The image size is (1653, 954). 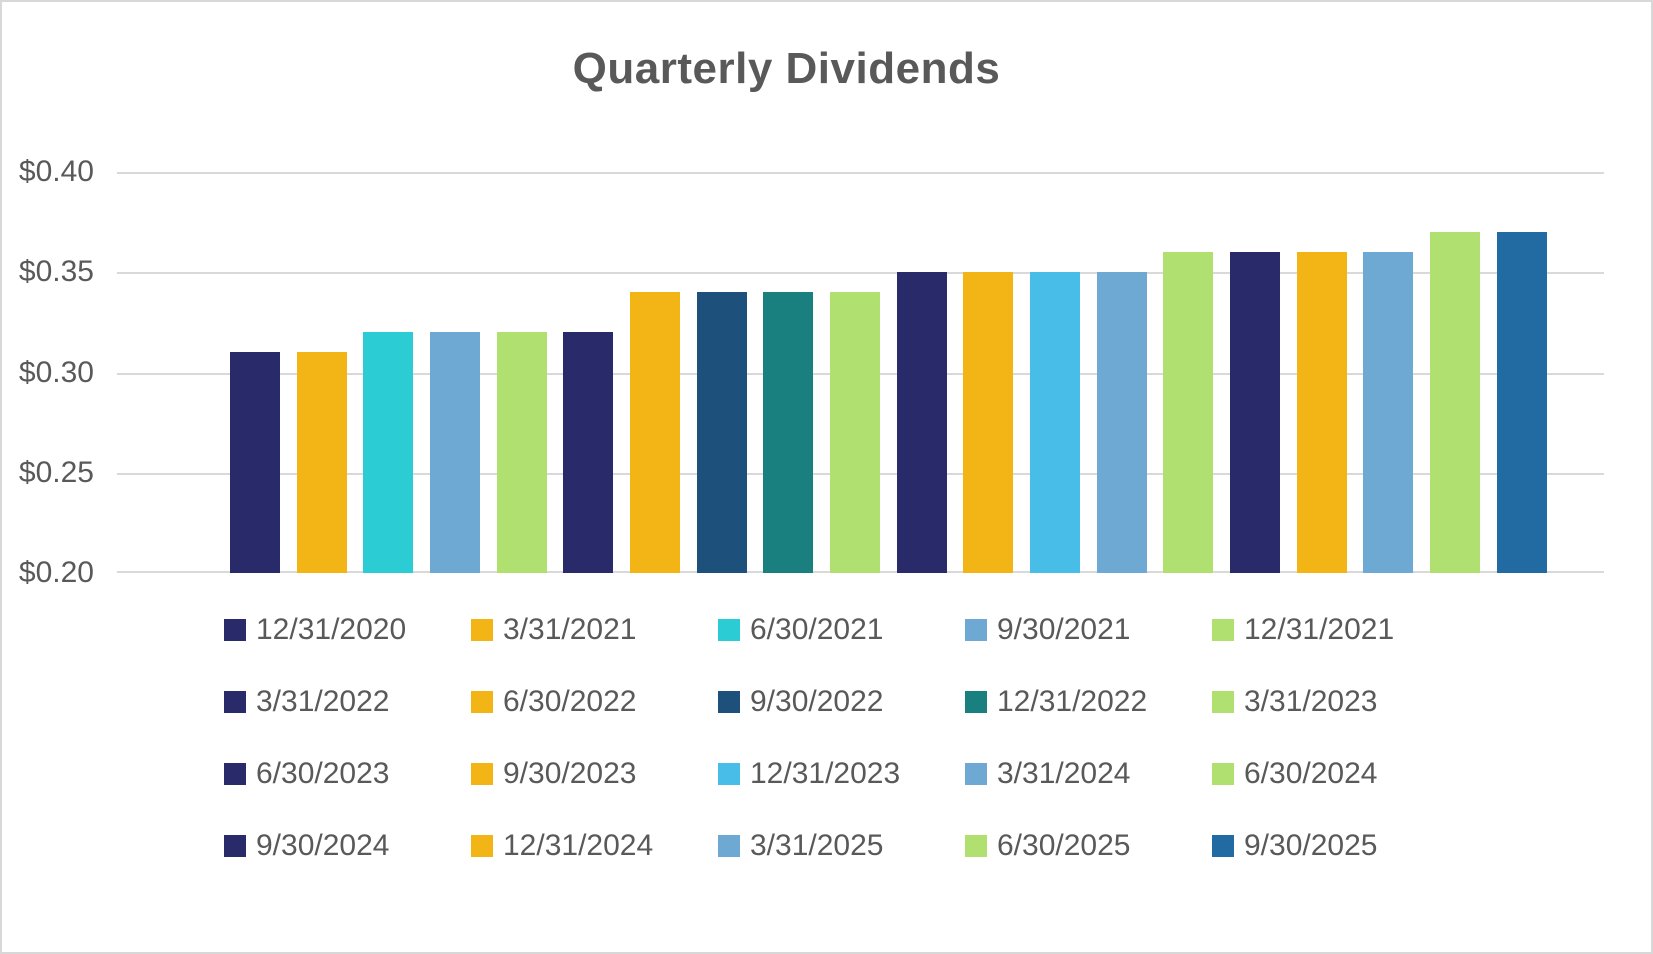 I want to click on legend-label: 3/31/2021, so click(x=570, y=629).